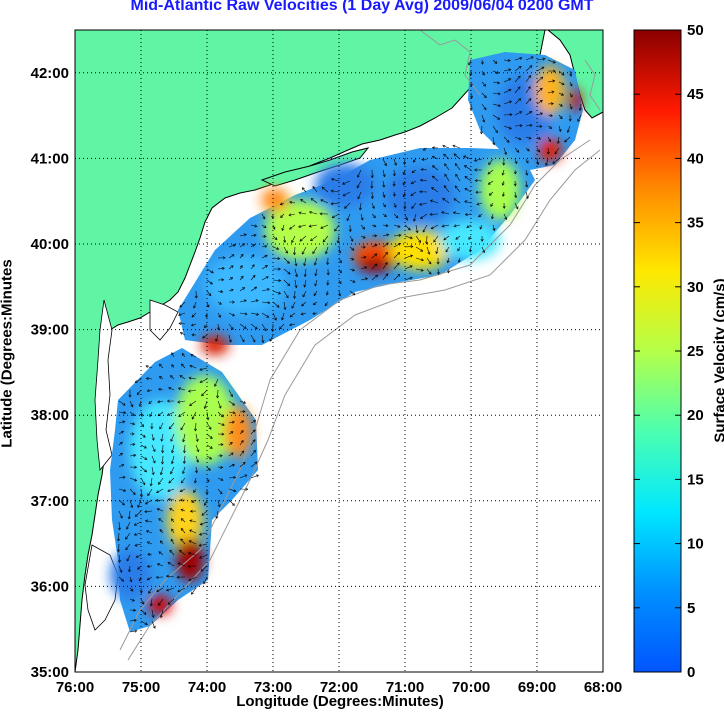 Image resolution: width=724 pixels, height=714 pixels. I want to click on colorbar-tick-labels: 0 5 10 15 20 25 30 35 40 45 50, so click(669, 351).